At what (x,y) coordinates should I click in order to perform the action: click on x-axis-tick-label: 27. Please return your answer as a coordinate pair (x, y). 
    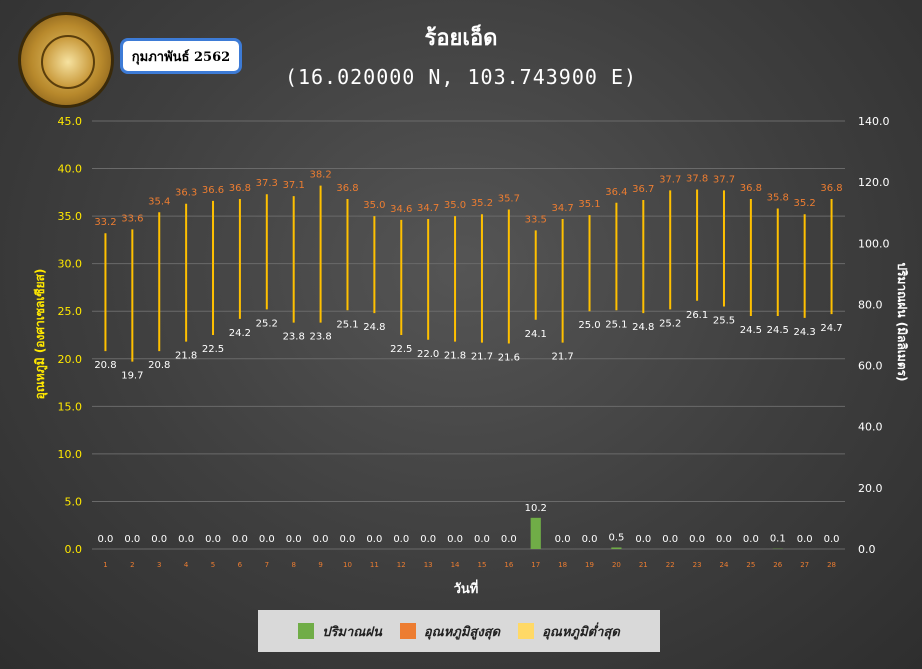
    Looking at the image, I should click on (804, 565).